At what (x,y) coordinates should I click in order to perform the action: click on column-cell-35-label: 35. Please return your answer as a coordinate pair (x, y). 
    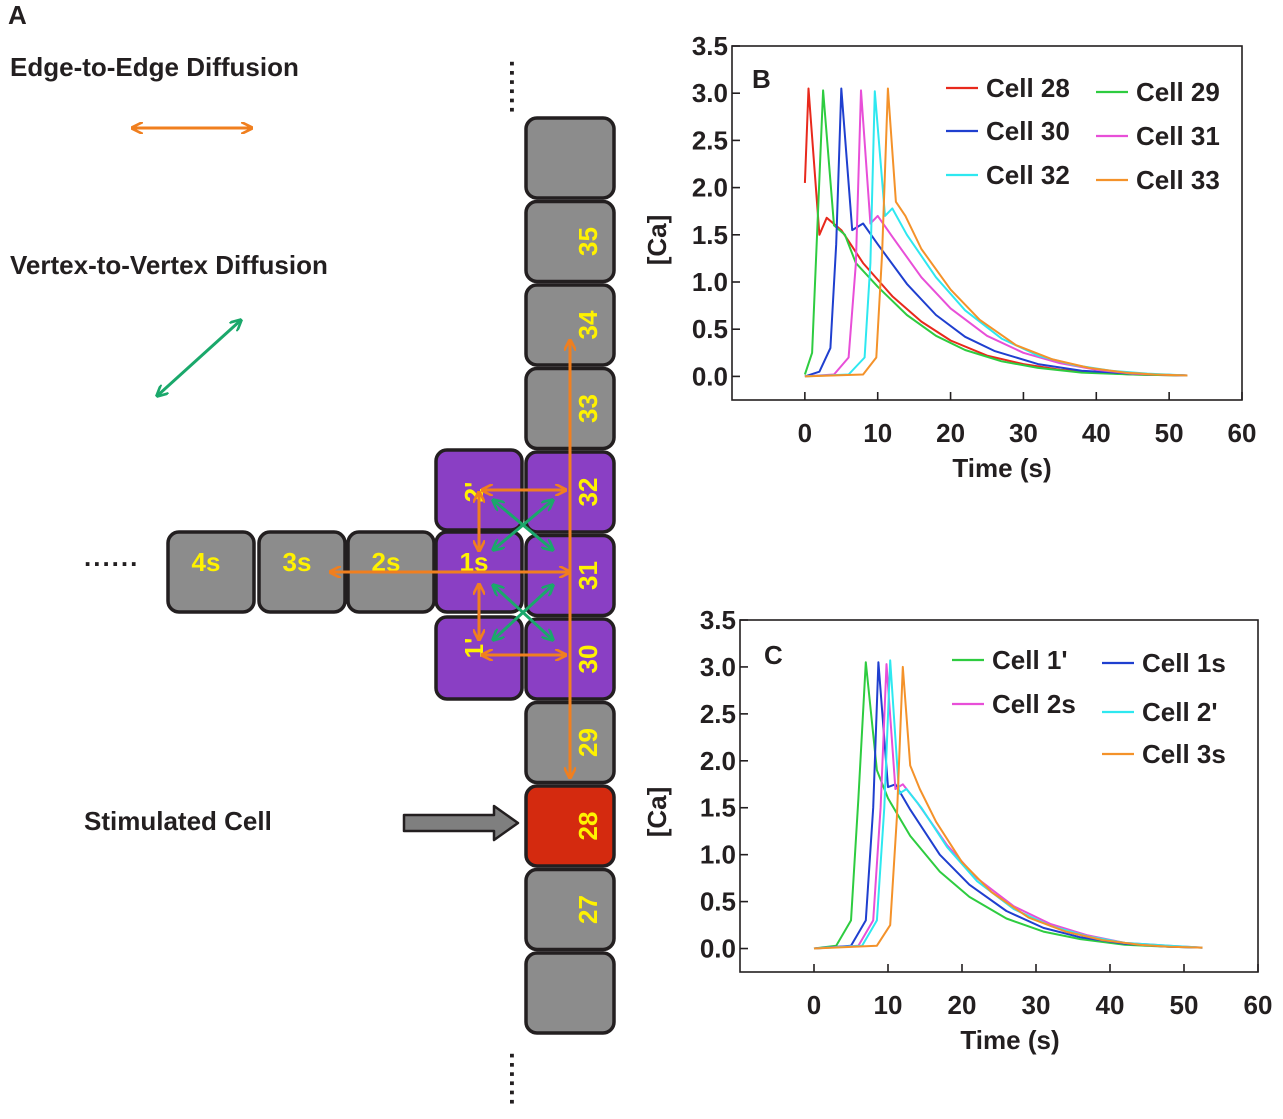
    Looking at the image, I should click on (588, 241).